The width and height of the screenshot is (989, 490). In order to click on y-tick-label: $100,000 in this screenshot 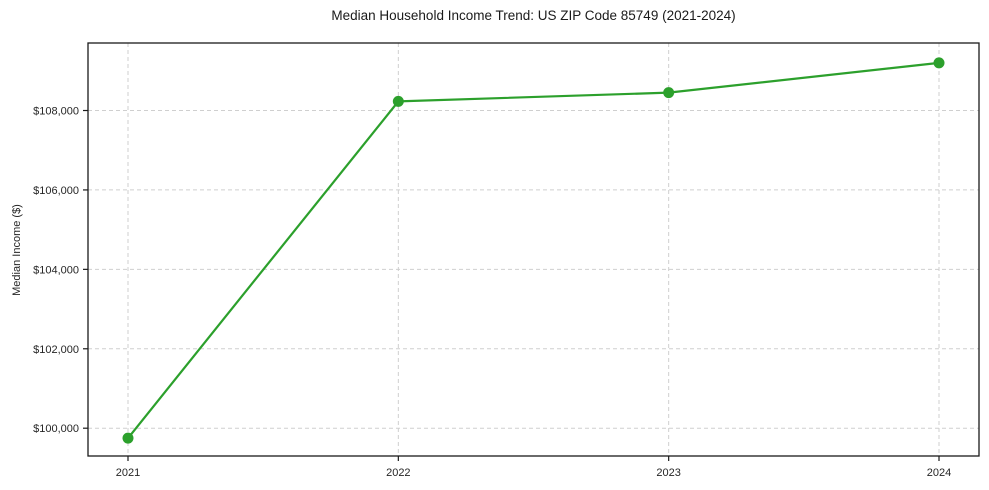, I will do `click(56, 429)`.